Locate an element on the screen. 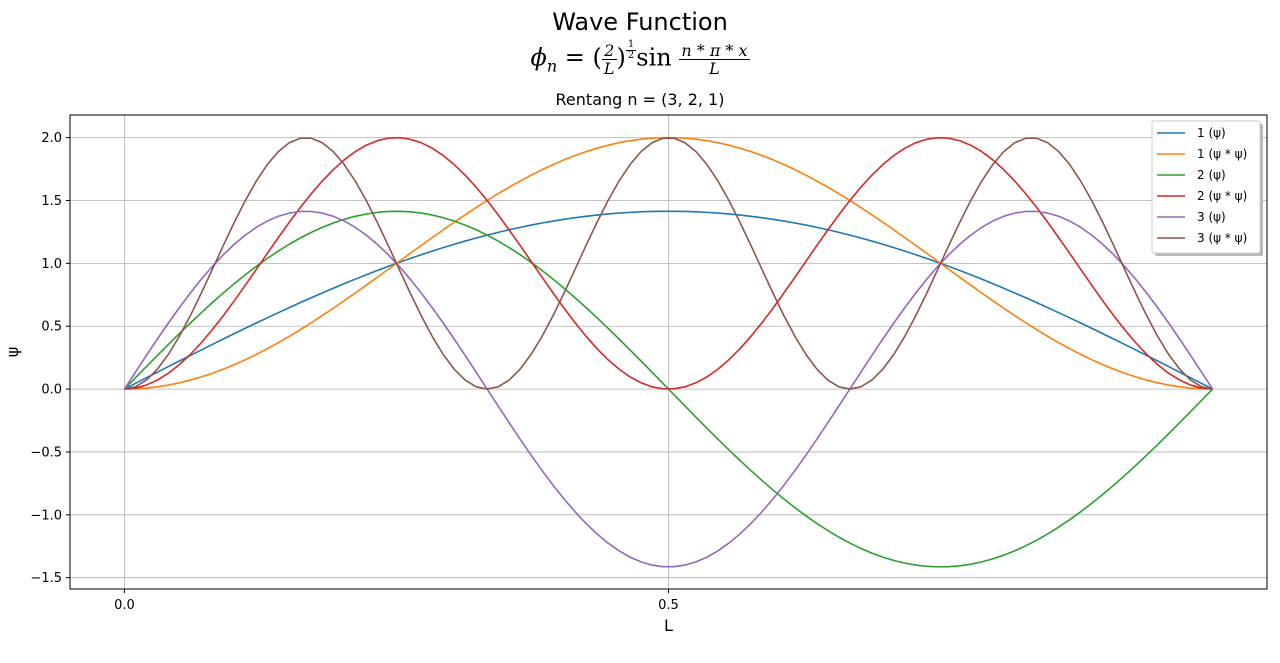  legend-label: 2 (ψ) is located at coordinates (1211, 175).